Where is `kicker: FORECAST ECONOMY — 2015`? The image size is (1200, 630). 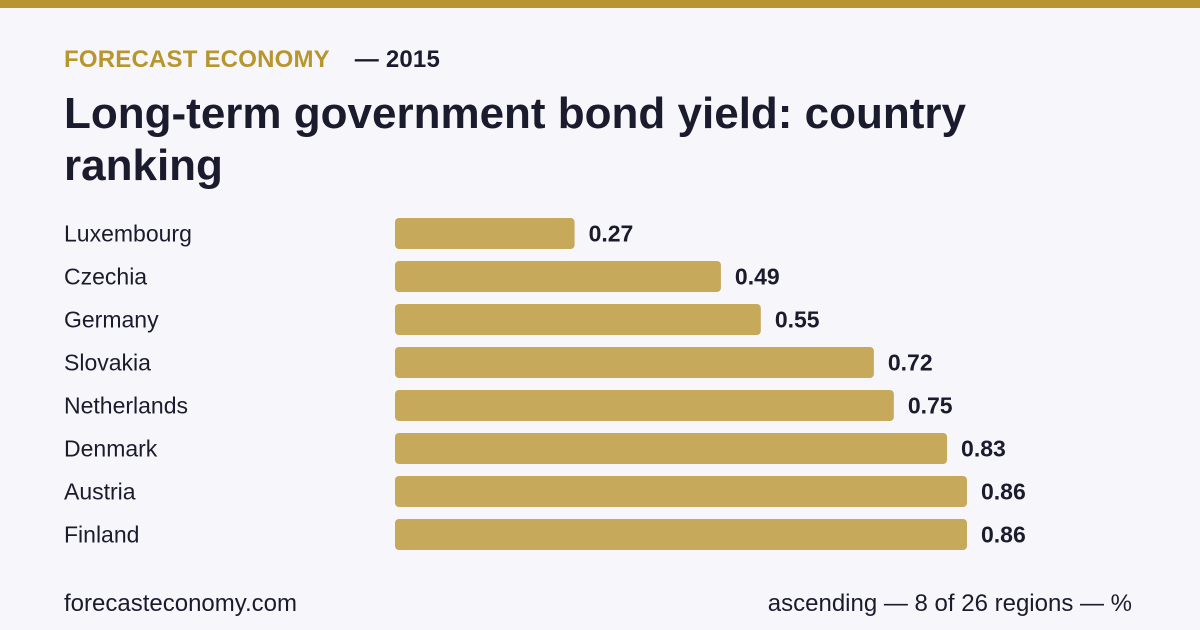 kicker: FORECAST ECONOMY — 2015 is located at coordinates (252, 60).